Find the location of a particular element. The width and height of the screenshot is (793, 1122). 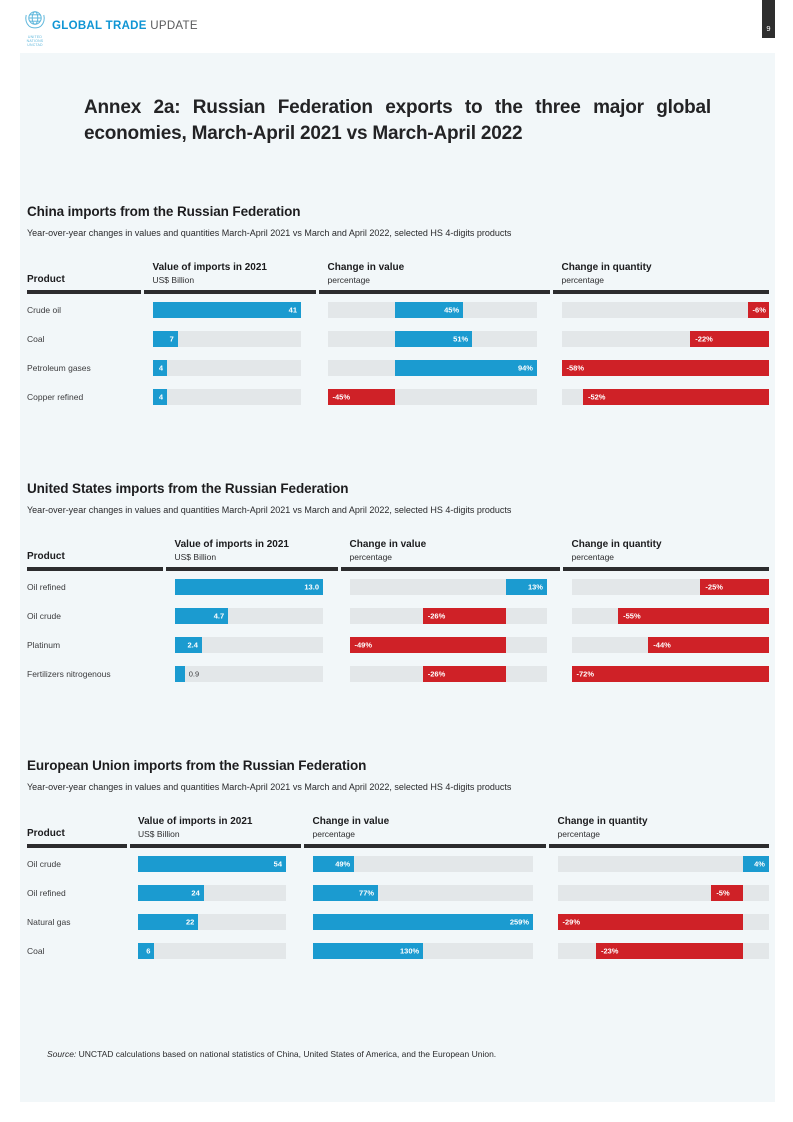

publication-brand: GLOBAL TRADE UPDATE is located at coordinates (125, 26).